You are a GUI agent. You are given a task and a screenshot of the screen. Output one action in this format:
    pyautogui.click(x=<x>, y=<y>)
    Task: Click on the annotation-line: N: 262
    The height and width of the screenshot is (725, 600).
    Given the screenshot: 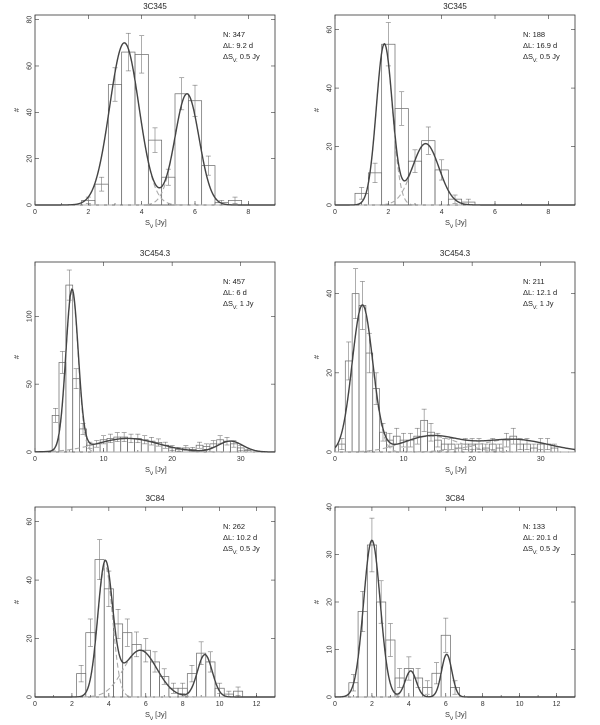 What is the action you would take?
    pyautogui.click(x=234, y=526)
    